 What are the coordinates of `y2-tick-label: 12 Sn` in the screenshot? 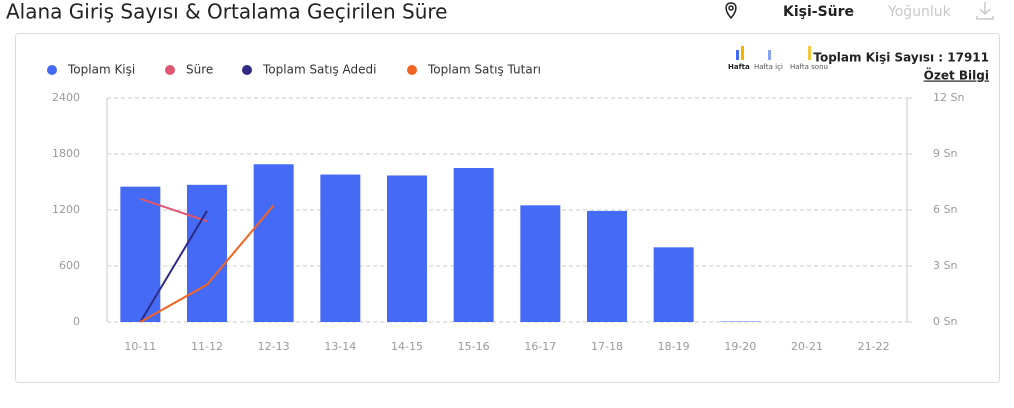 It's located at (948, 97).